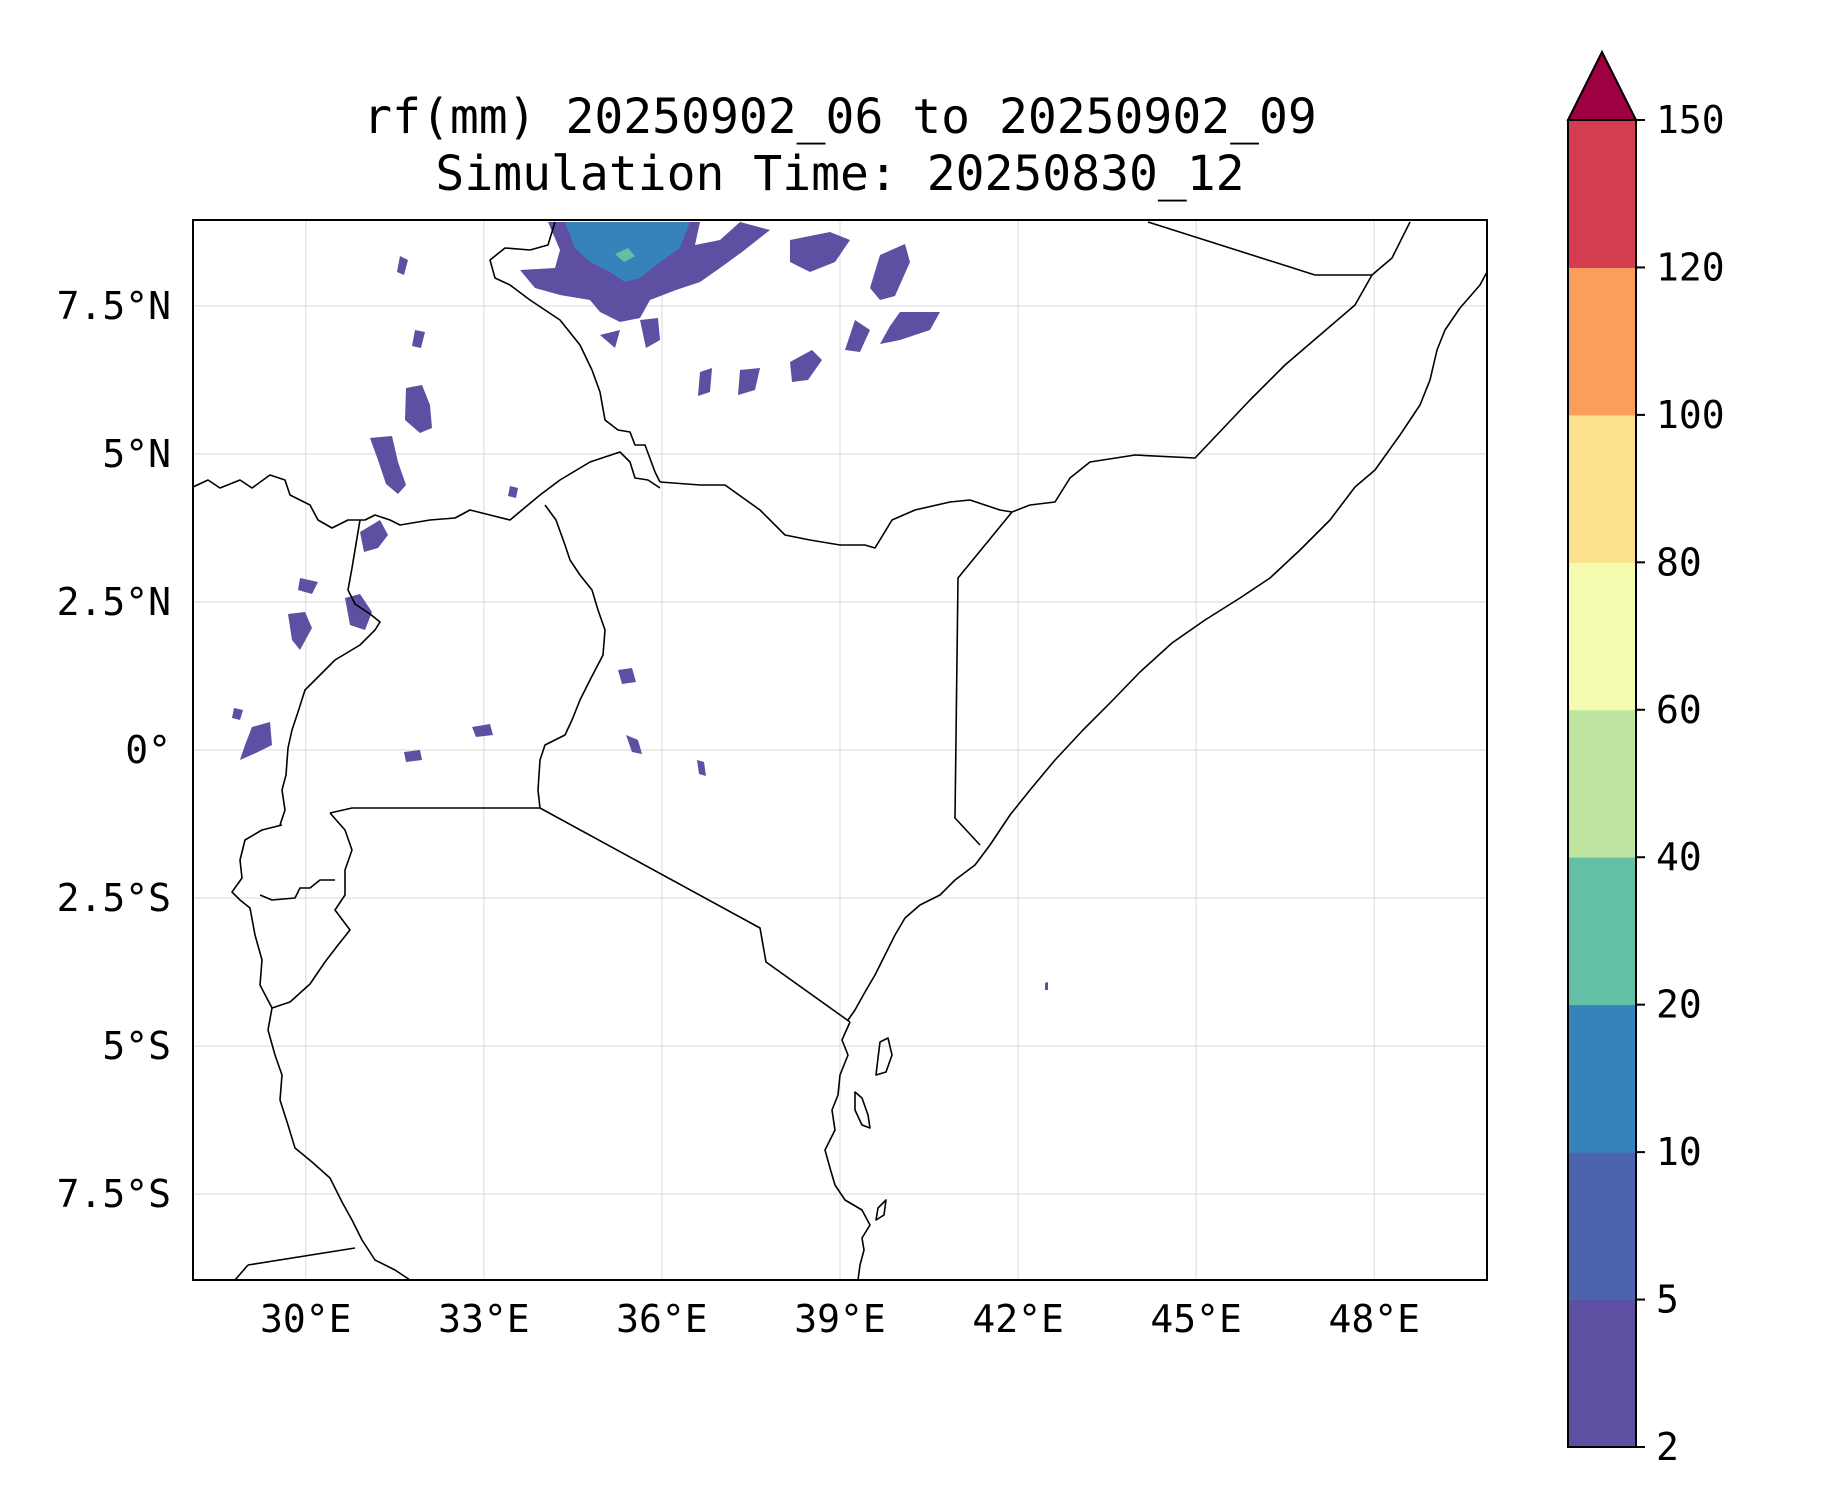 The width and height of the screenshot is (1833, 1500). What do you see at coordinates (884, 1056) in the screenshot?
I see `island-pemba` at bounding box center [884, 1056].